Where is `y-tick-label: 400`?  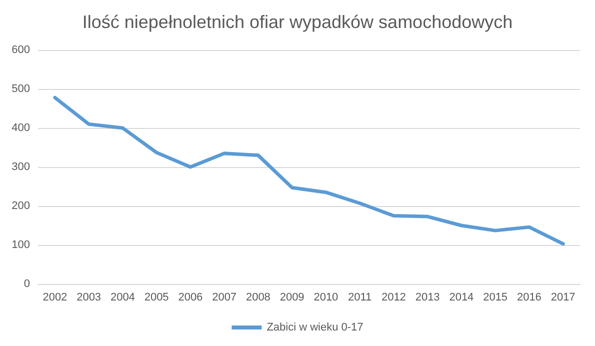 y-tick-label: 400 is located at coordinates (21, 128).